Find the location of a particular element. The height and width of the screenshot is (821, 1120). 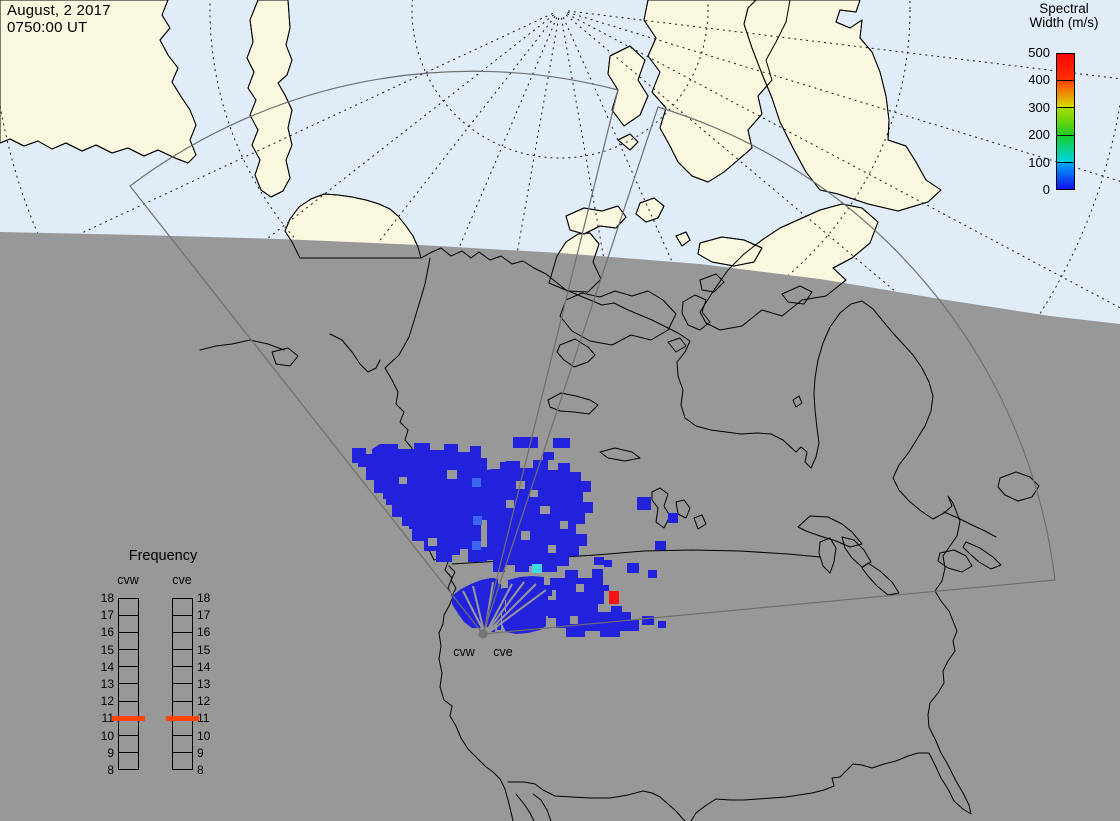

sverdrup-island-outline is located at coordinates (628, 142).